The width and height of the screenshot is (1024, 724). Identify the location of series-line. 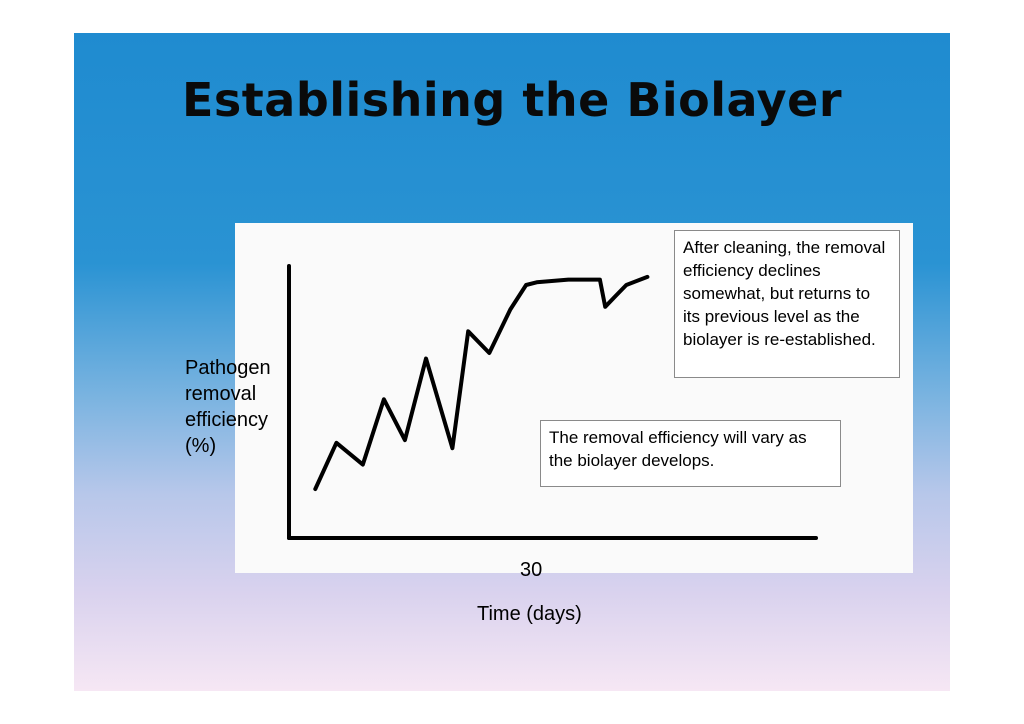
(481, 382).